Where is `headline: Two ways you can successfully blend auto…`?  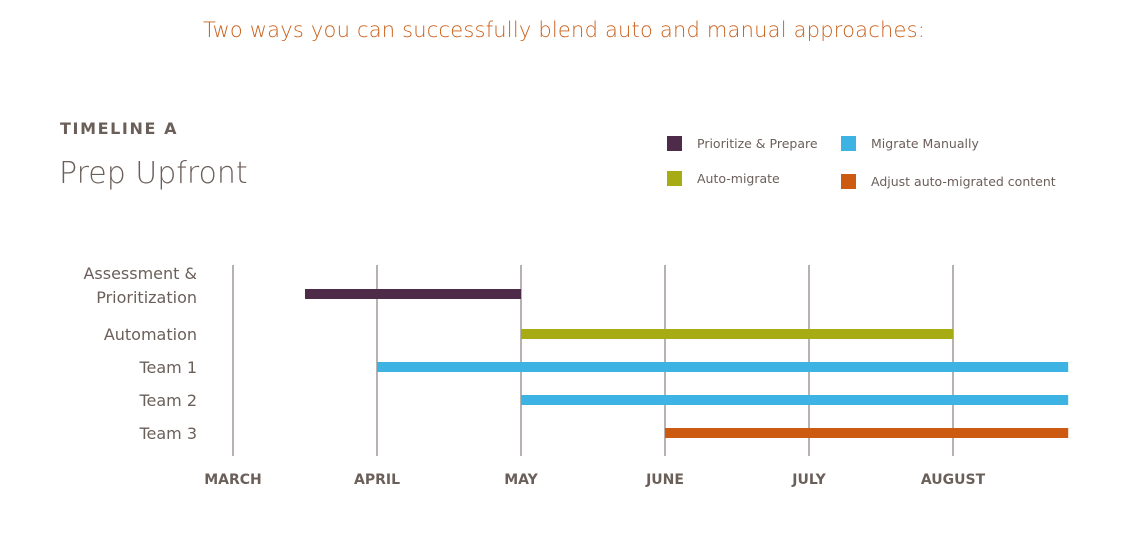 headline: Two ways you can successfully blend auto… is located at coordinates (564, 30).